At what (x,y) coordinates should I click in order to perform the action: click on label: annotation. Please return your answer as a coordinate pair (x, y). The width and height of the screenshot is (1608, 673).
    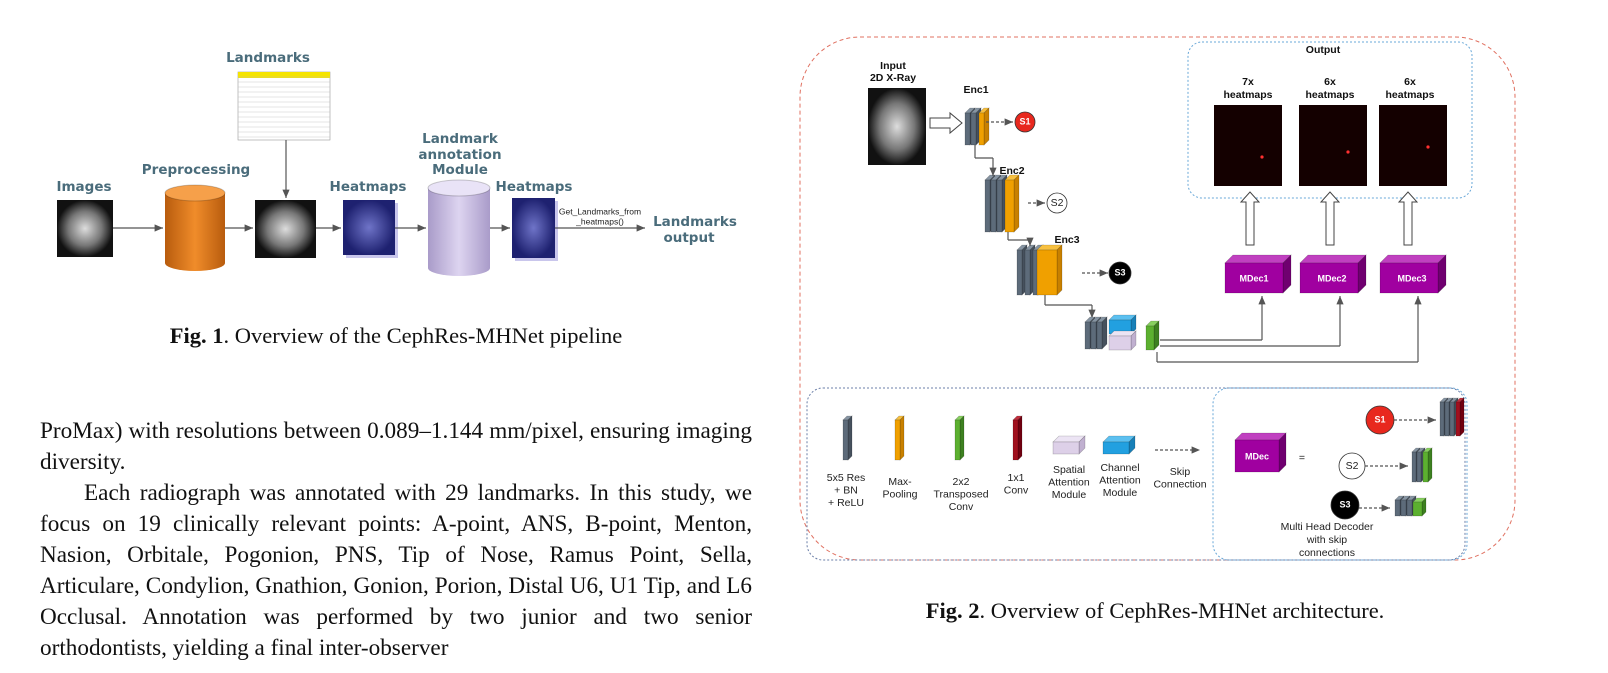
    Looking at the image, I should click on (459, 155).